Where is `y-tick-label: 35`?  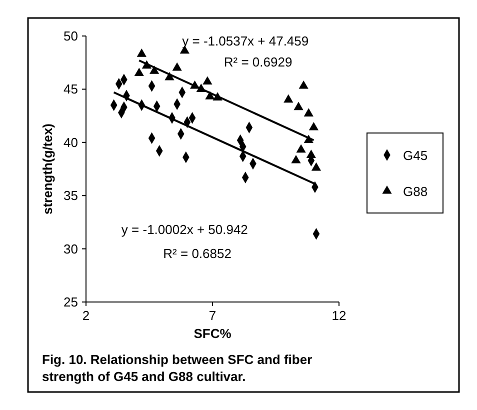
y-tick-label: 35 is located at coordinates (71, 196).